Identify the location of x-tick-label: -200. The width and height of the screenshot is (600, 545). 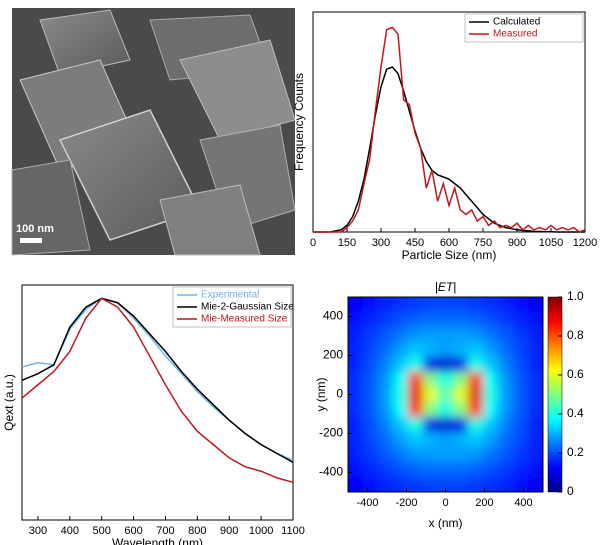
(406, 503).